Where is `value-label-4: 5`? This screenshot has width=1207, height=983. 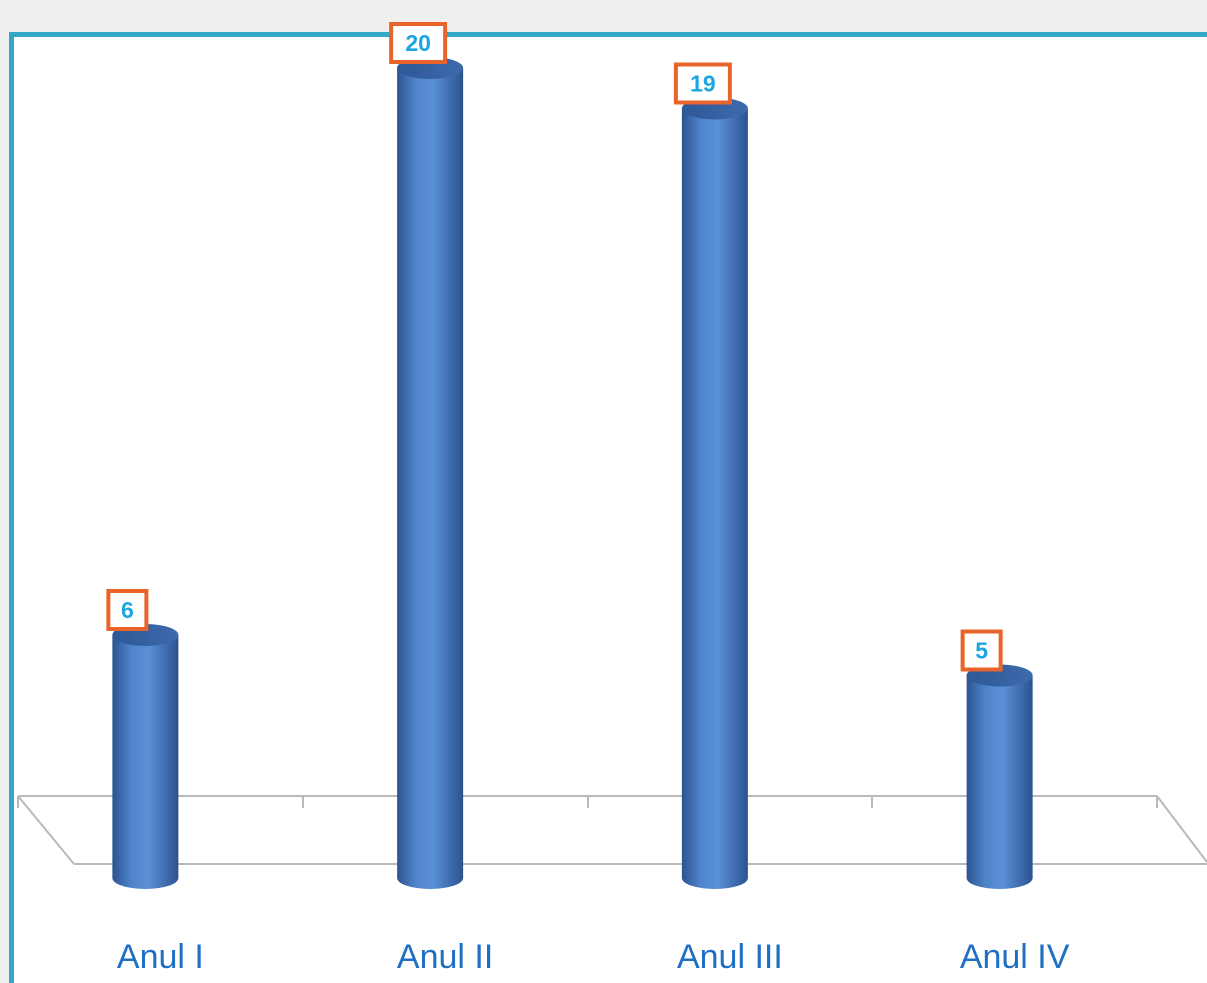
value-label-4: 5 is located at coordinates (981, 650).